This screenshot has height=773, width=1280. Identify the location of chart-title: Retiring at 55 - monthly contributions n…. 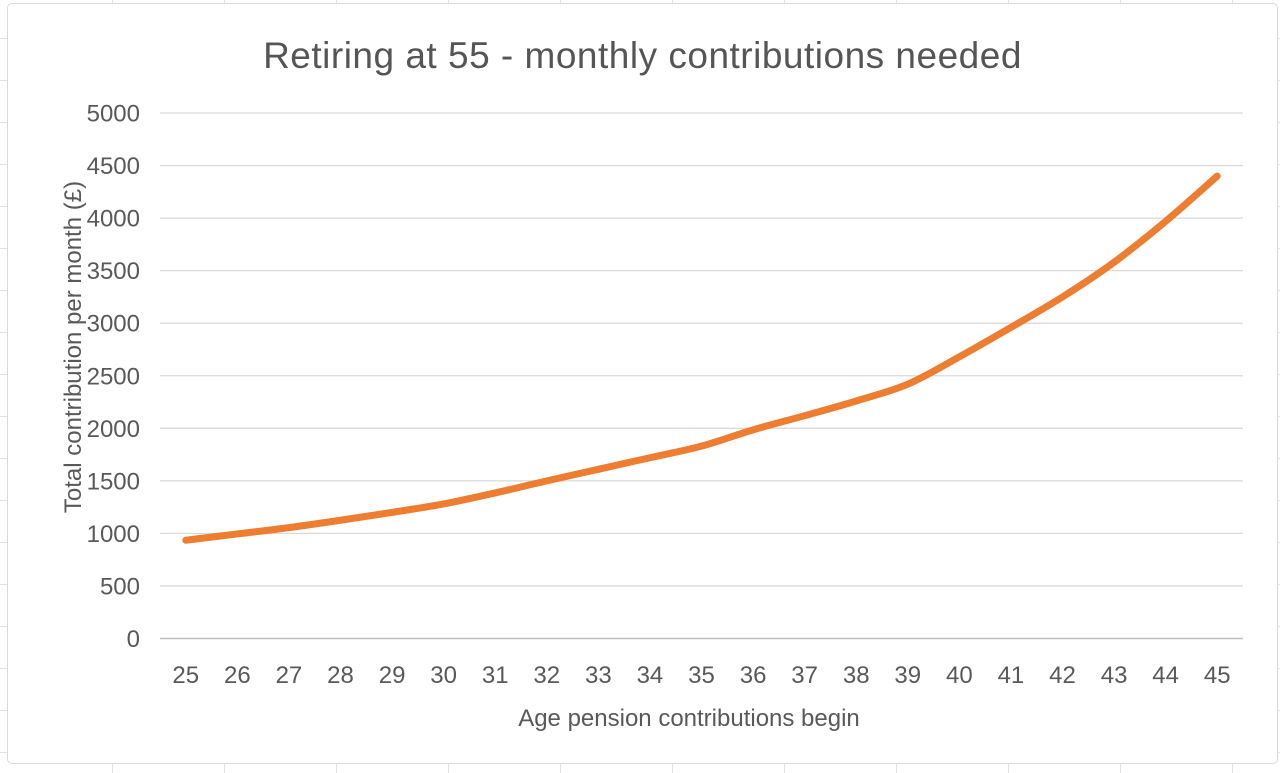
(642, 55).